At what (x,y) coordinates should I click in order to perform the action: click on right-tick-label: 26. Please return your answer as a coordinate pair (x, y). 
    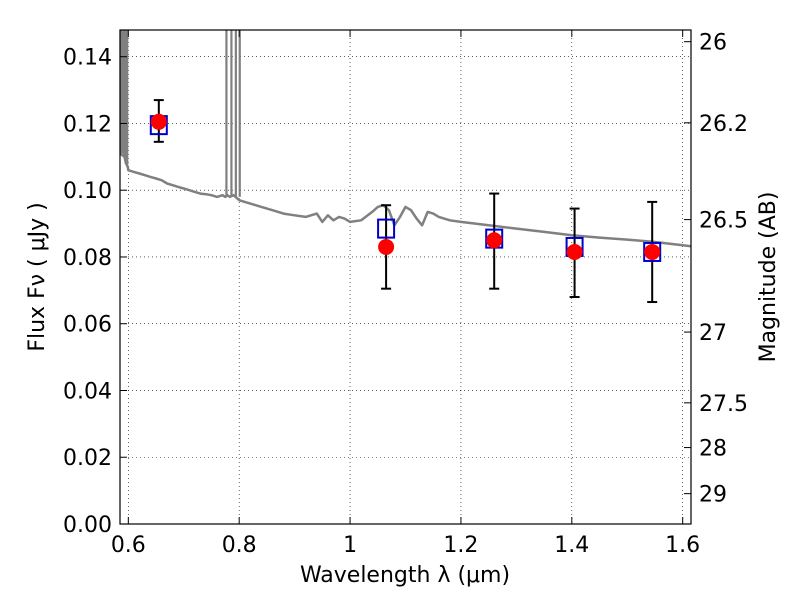
    Looking at the image, I should click on (713, 43).